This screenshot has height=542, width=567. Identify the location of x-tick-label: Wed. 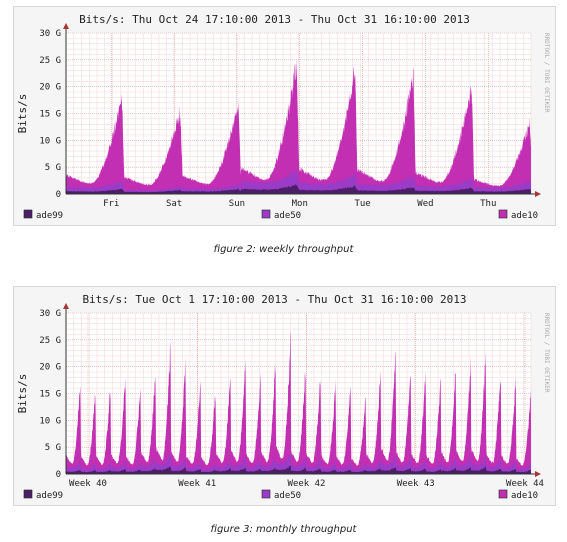
(425, 204).